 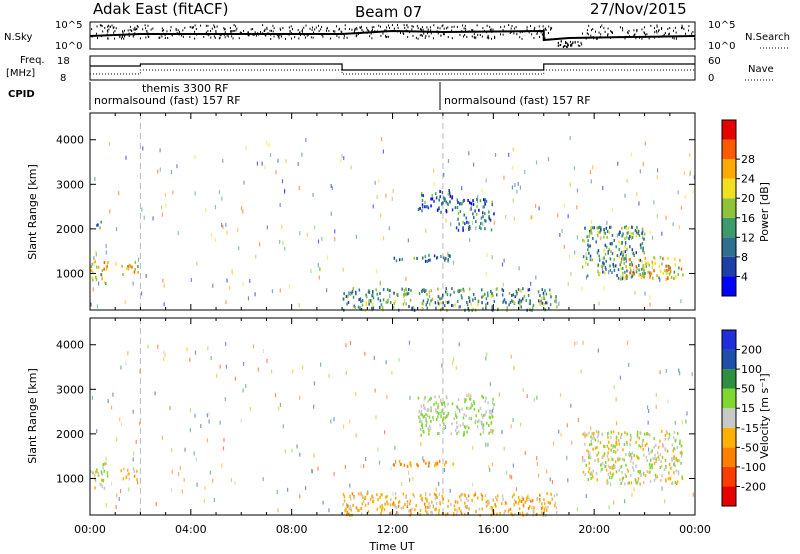 What do you see at coordinates (748, 218) in the screenshot?
I see `colorbar-tick-label: 16` at bounding box center [748, 218].